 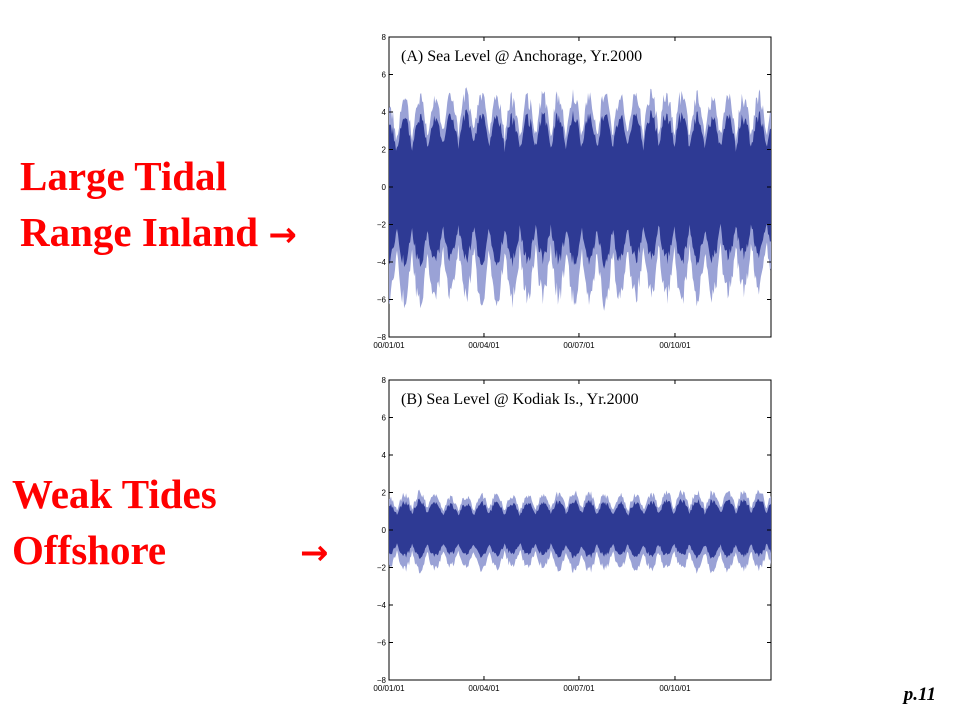 I want to click on callout-top-line2-wrap: Range Inland →, so click(x=158, y=233).